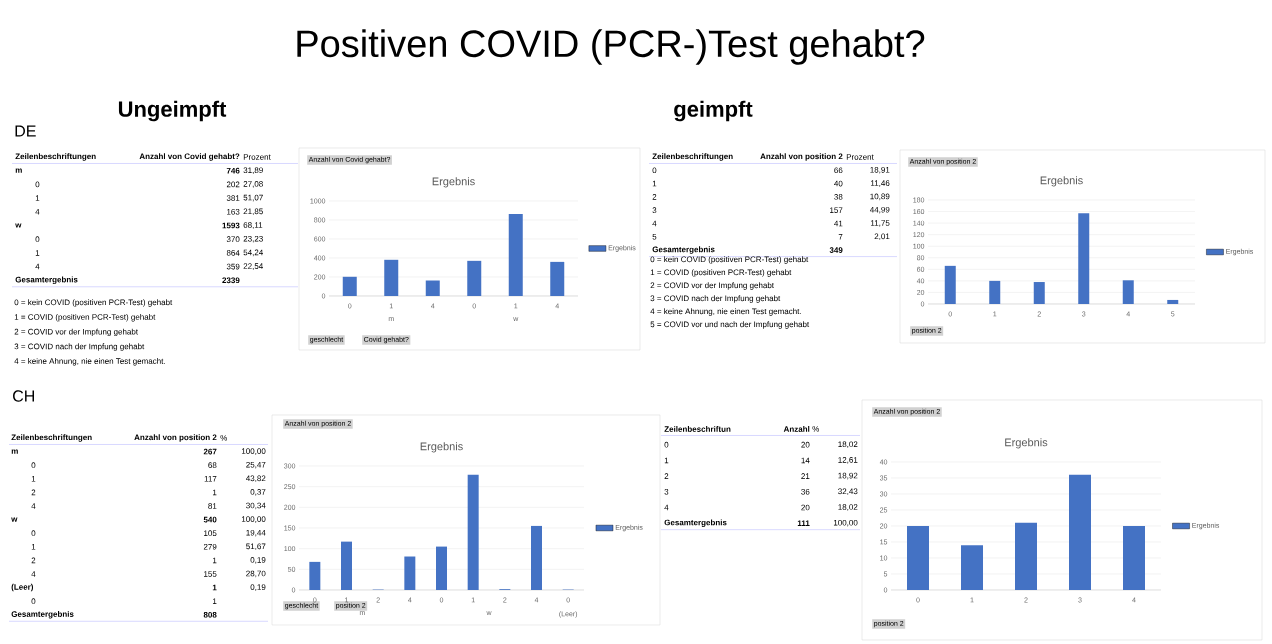  What do you see at coordinates (879, 210) in the screenshot?
I see `text: 44,99` at bounding box center [879, 210].